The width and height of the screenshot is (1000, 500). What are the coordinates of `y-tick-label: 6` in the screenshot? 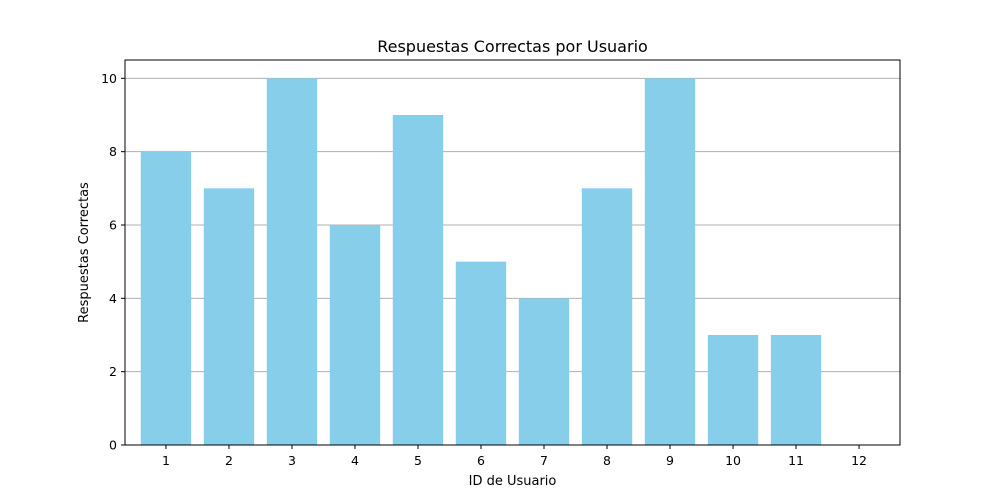 It's located at (113, 225).